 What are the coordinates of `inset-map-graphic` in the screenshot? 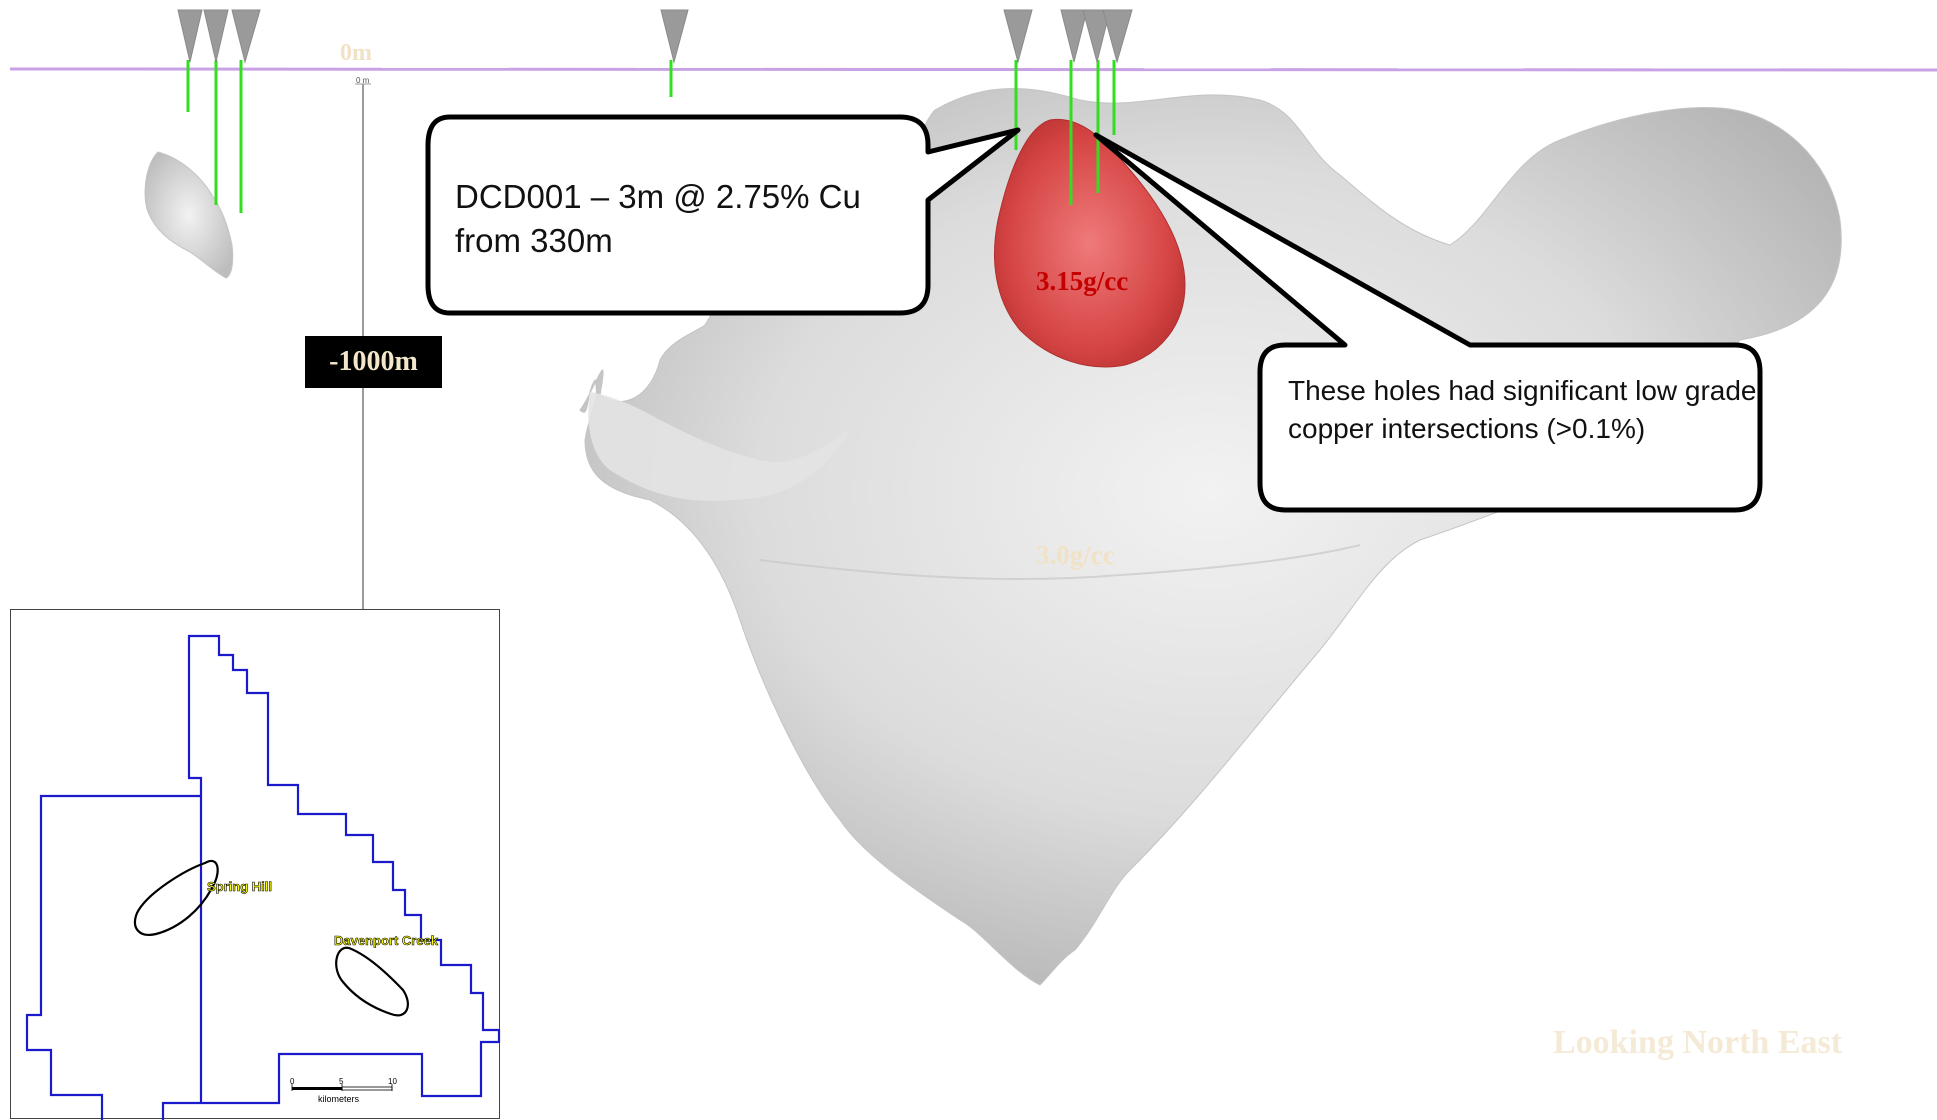 It's located at (263, 877).